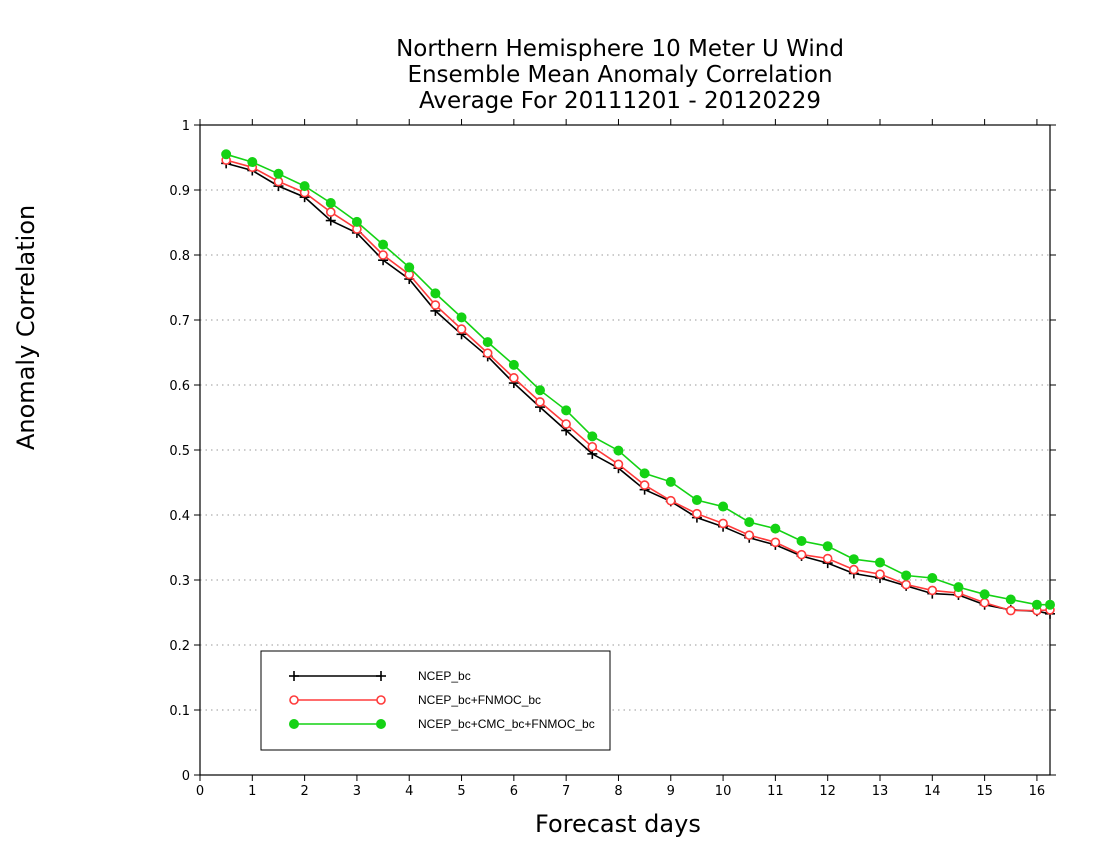  I want to click on legend-label: NCEP_bc, so click(444, 676).